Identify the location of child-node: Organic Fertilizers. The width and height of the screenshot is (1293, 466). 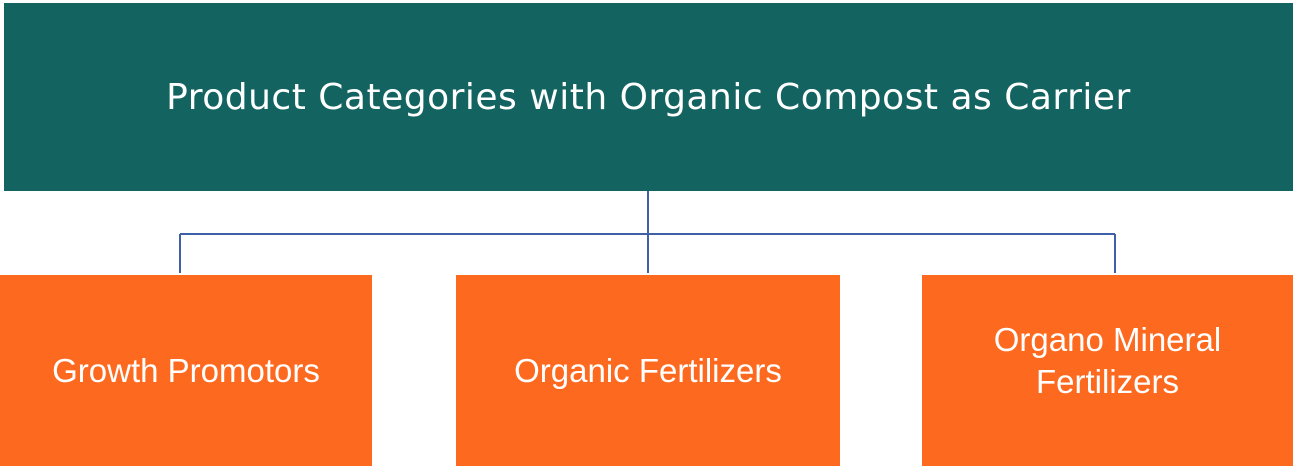
(648, 370).